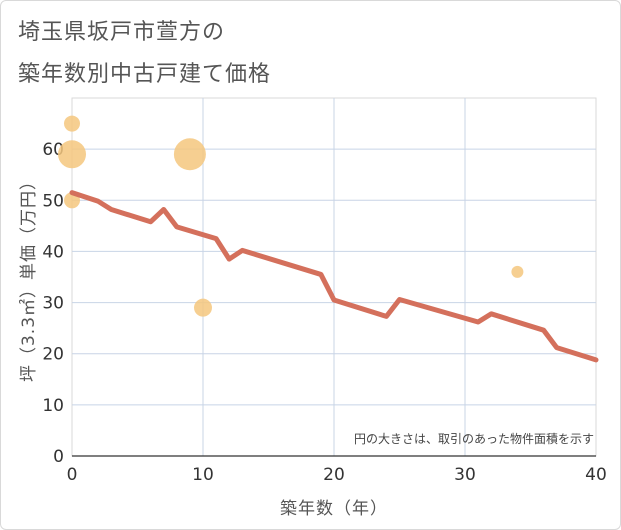 This screenshot has width=621, height=530. Describe the element at coordinates (58, 457) in the screenshot. I see `y-tick-label: 0` at that location.